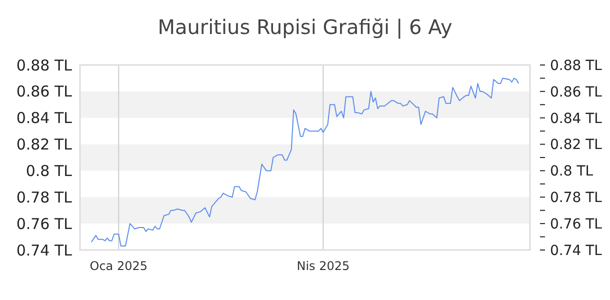 Image resolution: width=610 pixels, height=300 pixels. What do you see at coordinates (119, 266) in the screenshot?
I see `x-tick-label: Oca 2025` at bounding box center [119, 266].